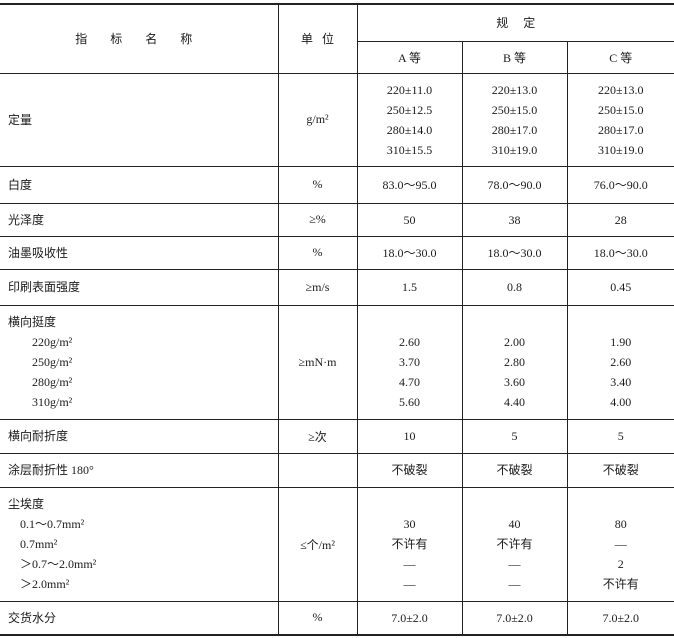 This screenshot has width=674, height=638. I want to click on grade-b-value-line: —, so click(514, 584).